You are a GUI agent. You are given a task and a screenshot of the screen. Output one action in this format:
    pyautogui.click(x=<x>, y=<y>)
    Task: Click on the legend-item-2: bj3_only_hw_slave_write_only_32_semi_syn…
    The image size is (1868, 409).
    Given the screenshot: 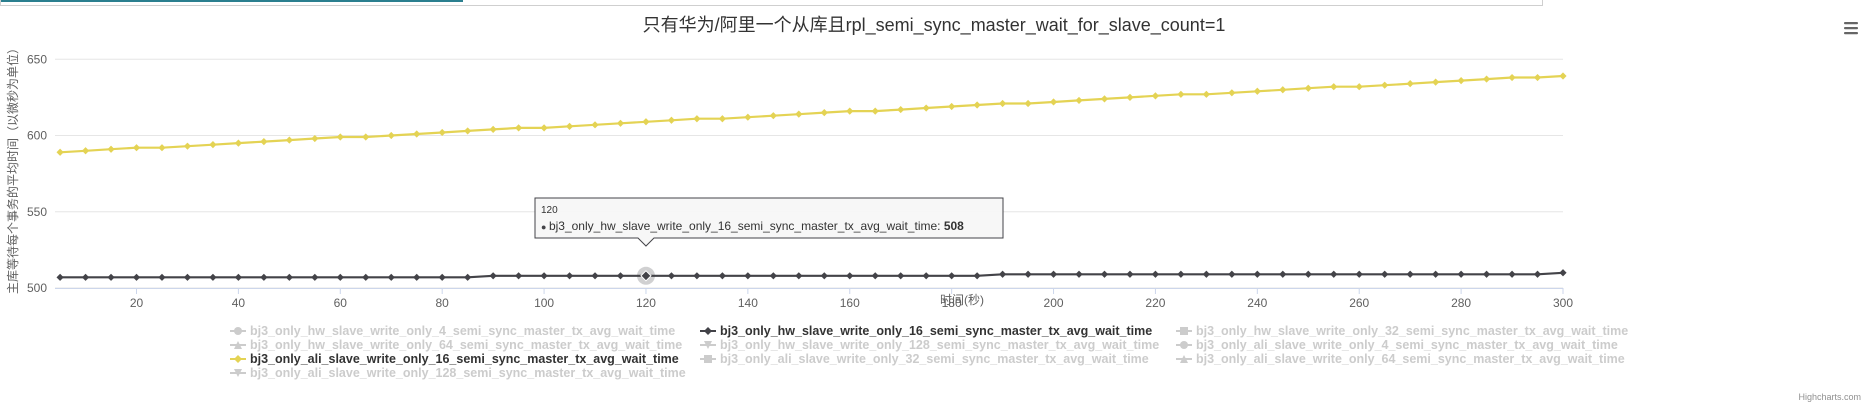 What is the action you would take?
    pyautogui.click(x=1402, y=331)
    